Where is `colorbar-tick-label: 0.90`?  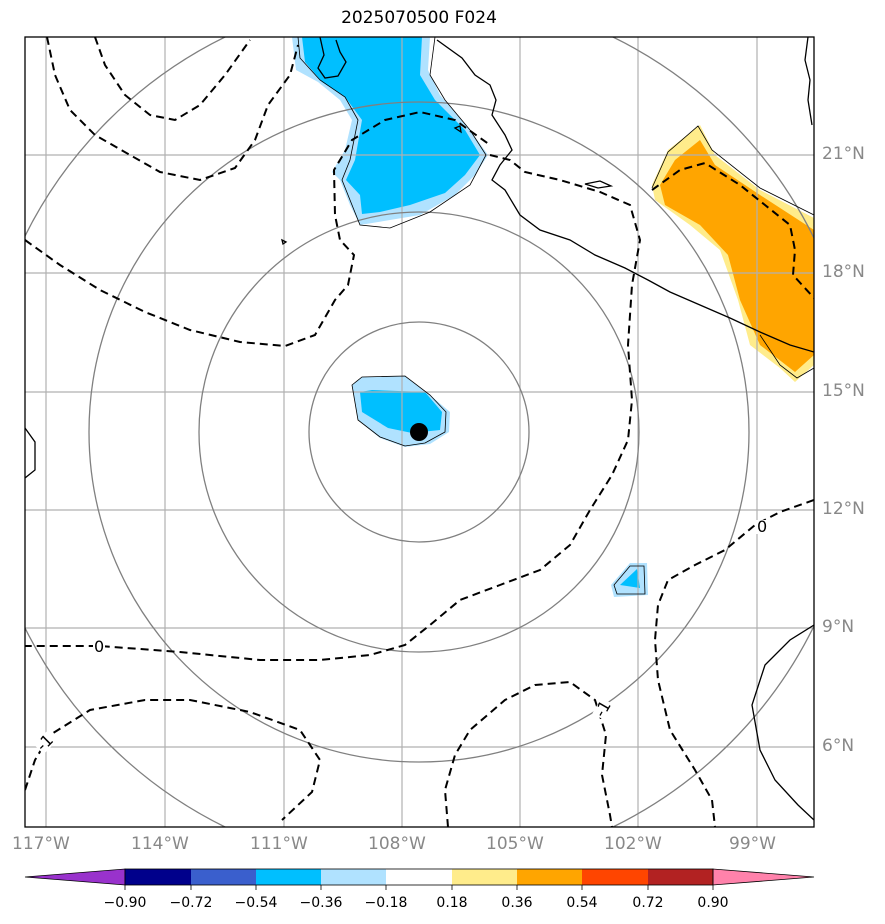
colorbar-tick-label: 0.90 is located at coordinates (713, 903).